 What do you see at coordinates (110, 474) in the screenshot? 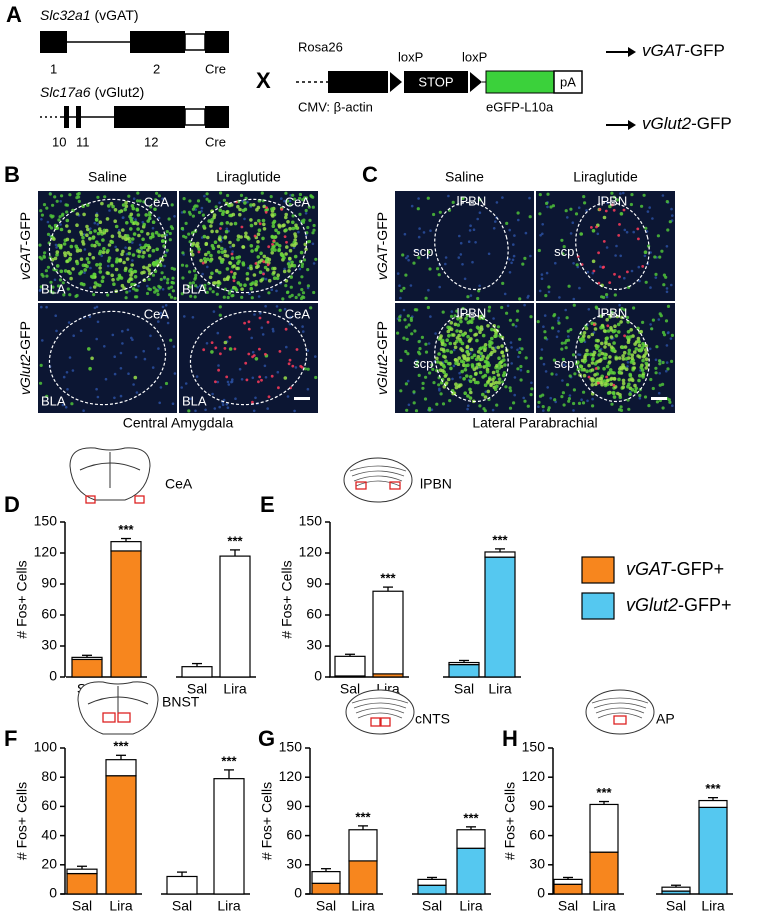
I see `brain-icon` at bounding box center [110, 474].